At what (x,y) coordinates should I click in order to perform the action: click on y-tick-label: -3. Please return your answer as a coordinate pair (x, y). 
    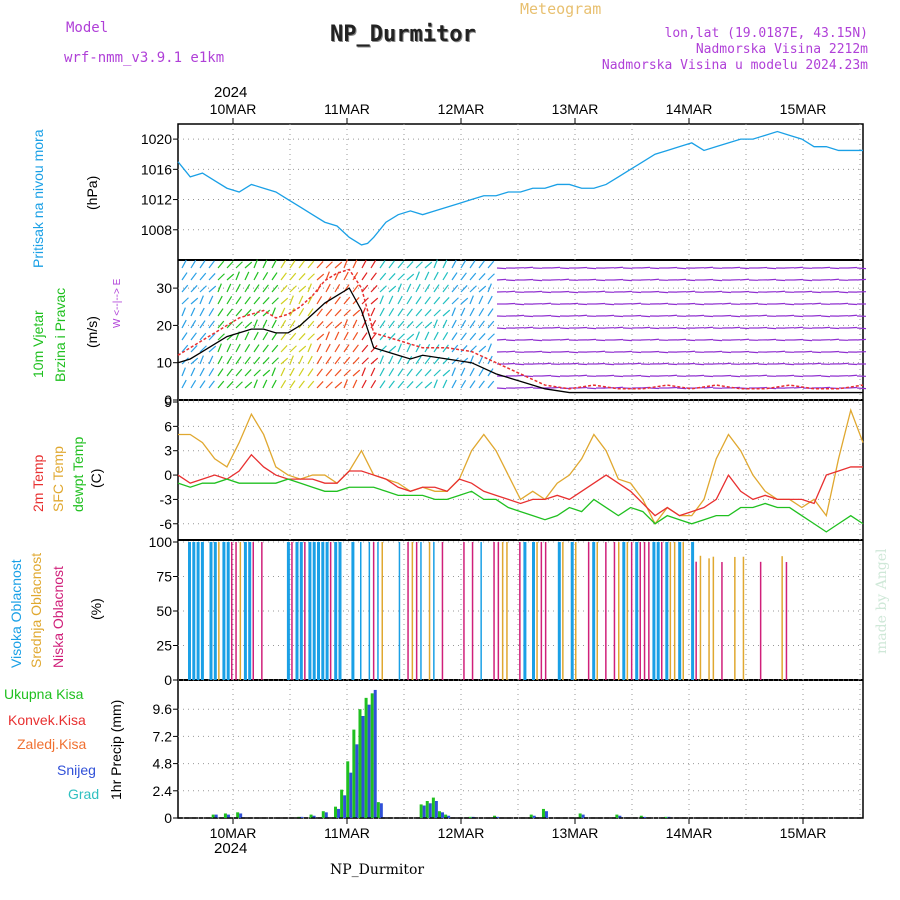
    Looking at the image, I should click on (166, 499).